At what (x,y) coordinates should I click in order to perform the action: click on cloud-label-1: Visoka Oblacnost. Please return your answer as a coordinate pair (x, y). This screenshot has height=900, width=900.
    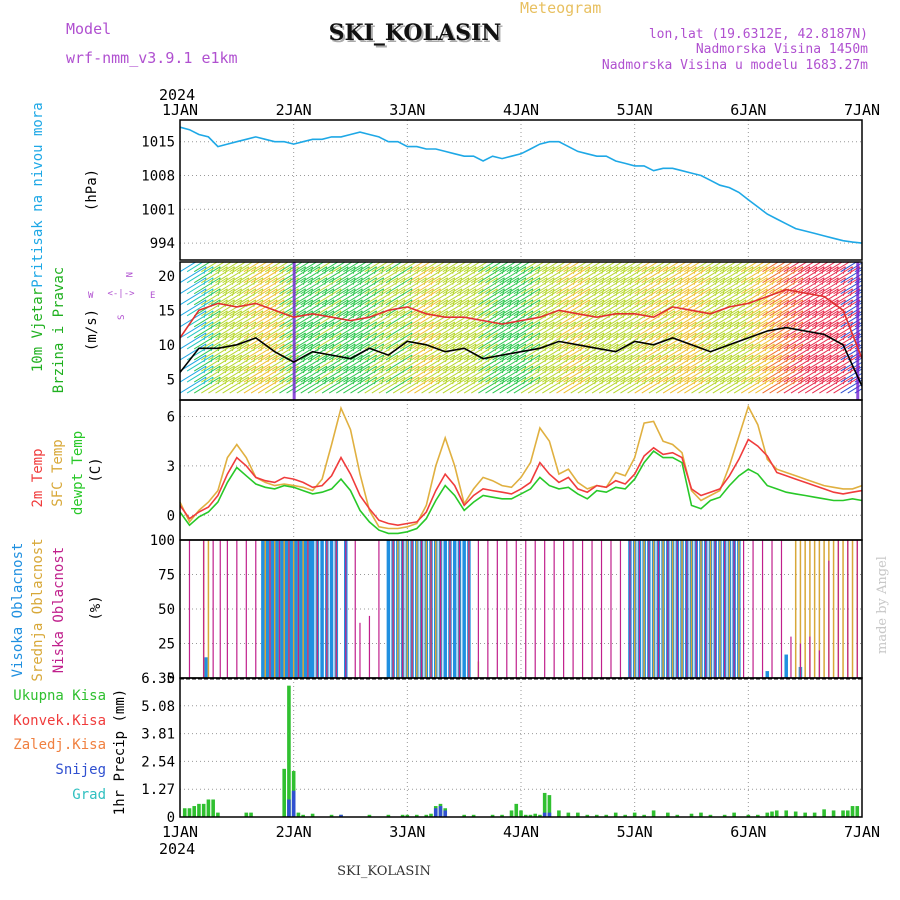
    Looking at the image, I should click on (18, 610).